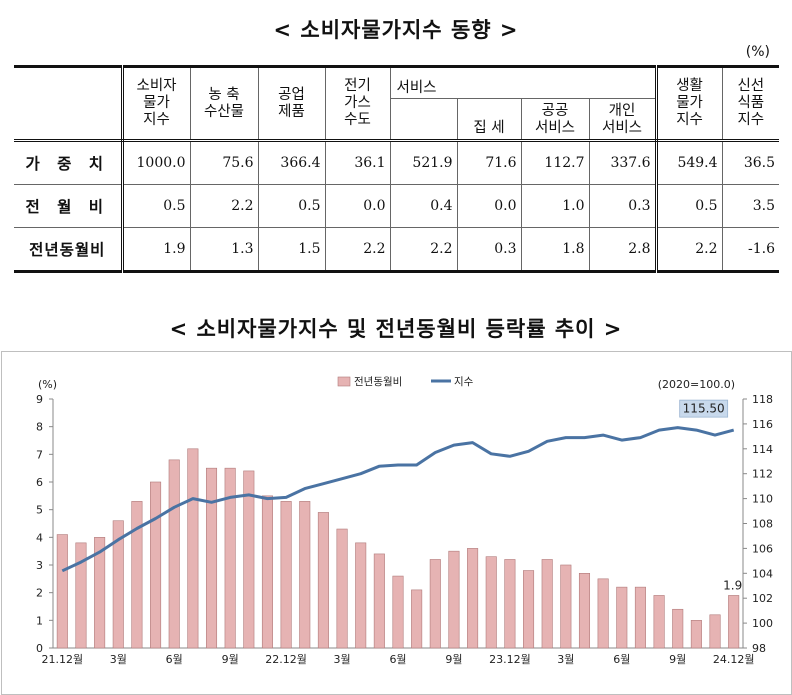 This screenshot has height=695, width=792. Describe the element at coordinates (734, 659) in the screenshot. I see `x-tick-label: 24.12월` at that location.